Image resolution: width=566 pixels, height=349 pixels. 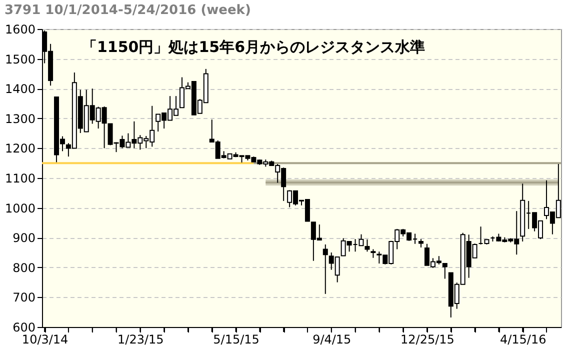 What do you see at coordinates (20, 29) in the screenshot?
I see `y-tick-label: 1600` at bounding box center [20, 29].